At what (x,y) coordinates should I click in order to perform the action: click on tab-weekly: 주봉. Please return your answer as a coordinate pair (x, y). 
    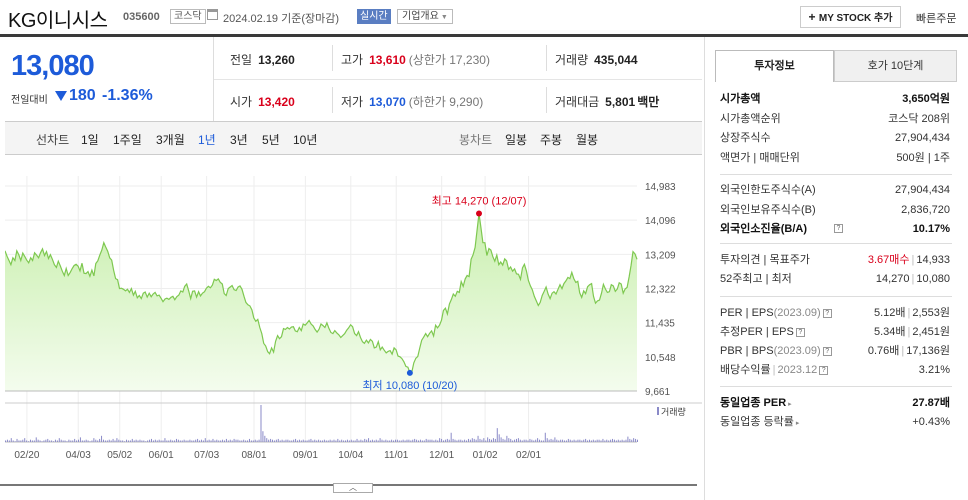
    Looking at the image, I should click on (551, 140).